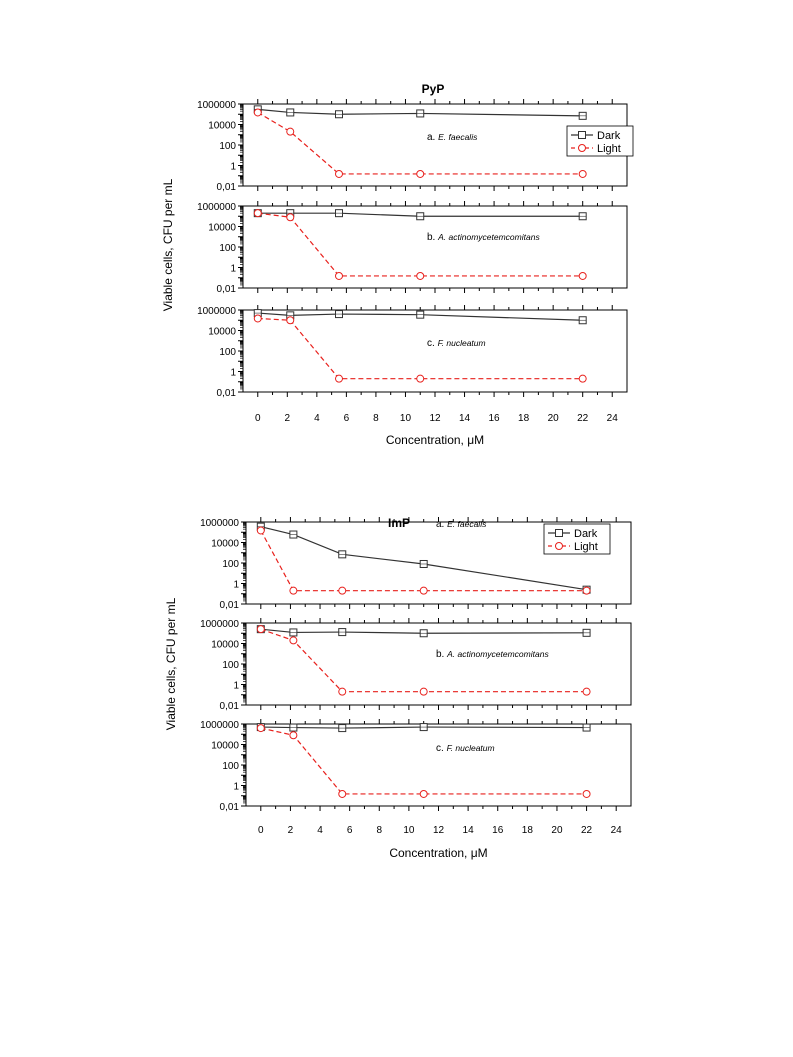 Image resolution: width=793 pixels, height=1057 pixels. What do you see at coordinates (462, 343) in the screenshot?
I see `panel-label-organism: F. nucleatum` at bounding box center [462, 343].